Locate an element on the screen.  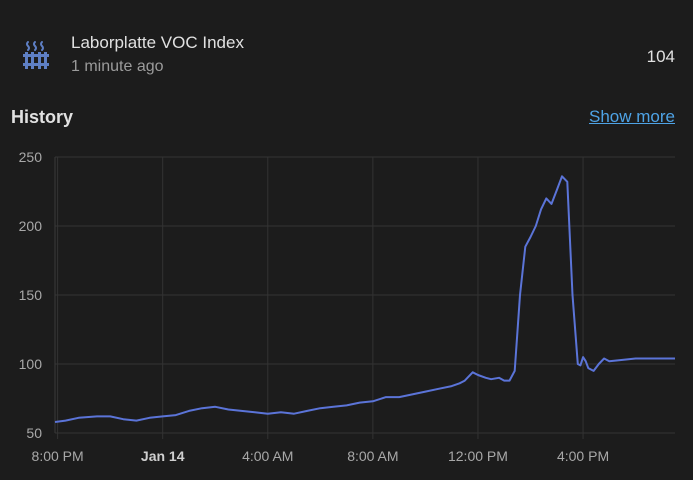
y-tick-label: 250 is located at coordinates (31, 157).